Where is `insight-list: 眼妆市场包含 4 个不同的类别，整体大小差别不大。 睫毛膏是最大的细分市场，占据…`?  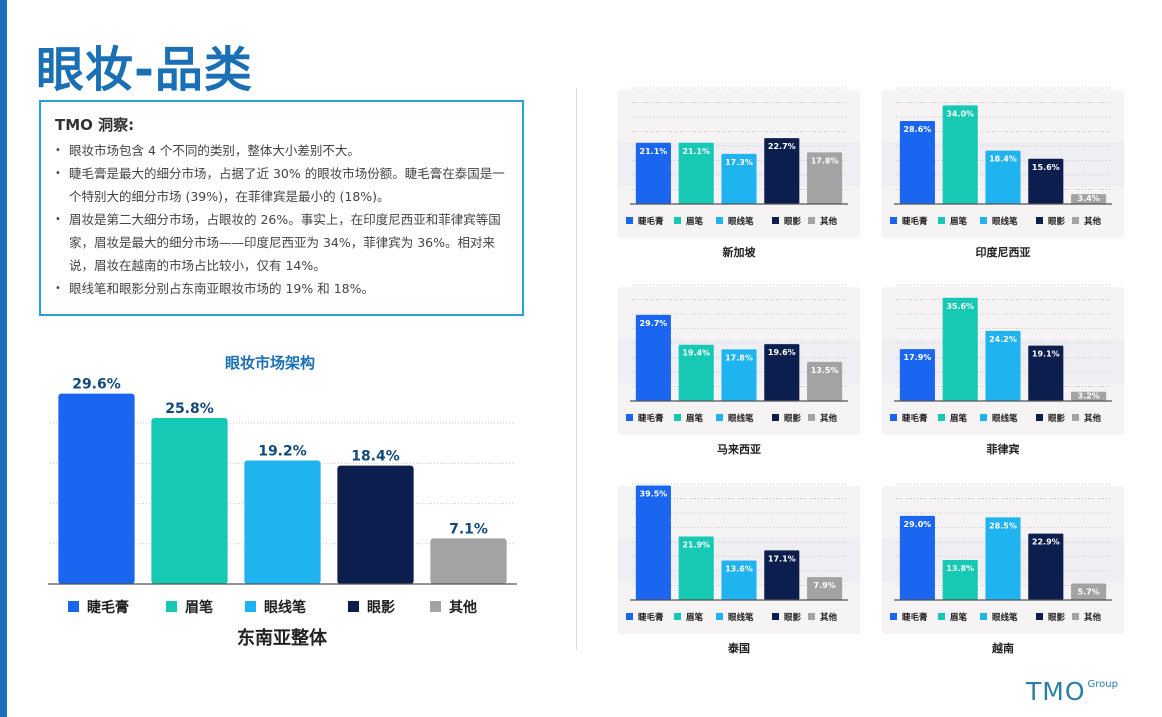
insight-list: 眼妆市场包含 4 个不同的类别，整体大小差别不大。 睫毛膏是最大的细分市场，占据… is located at coordinates (282, 219).